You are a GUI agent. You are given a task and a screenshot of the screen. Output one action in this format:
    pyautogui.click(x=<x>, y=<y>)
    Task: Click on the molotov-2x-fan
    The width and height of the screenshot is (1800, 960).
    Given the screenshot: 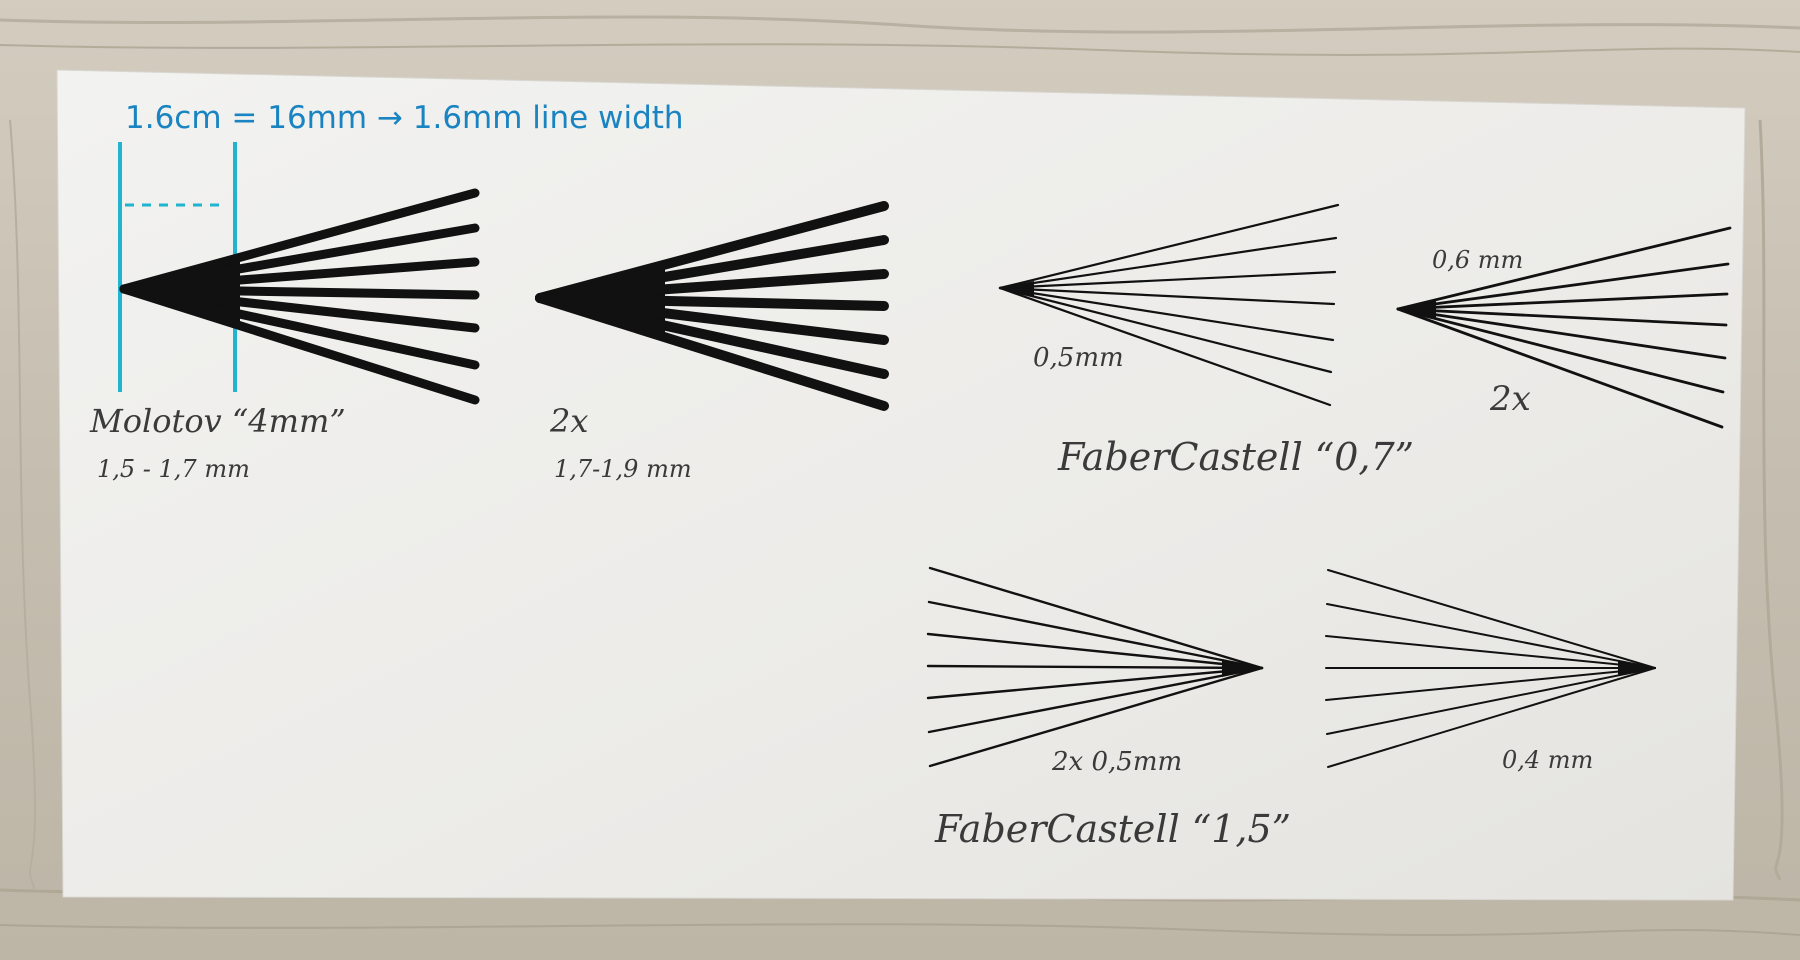 What is the action you would take?
    pyautogui.click(x=712, y=306)
    